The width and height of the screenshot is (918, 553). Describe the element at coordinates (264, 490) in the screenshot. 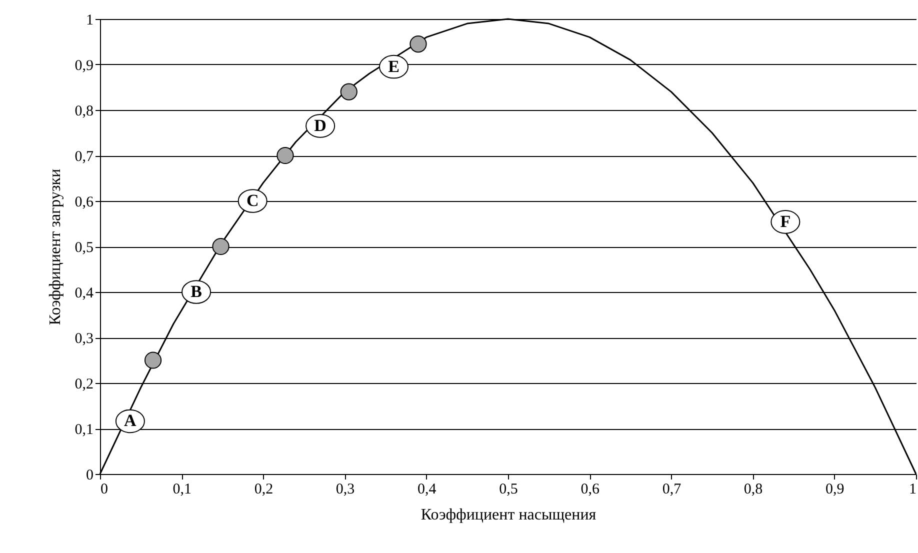

I see `x-tick-label: 0,2` at that location.